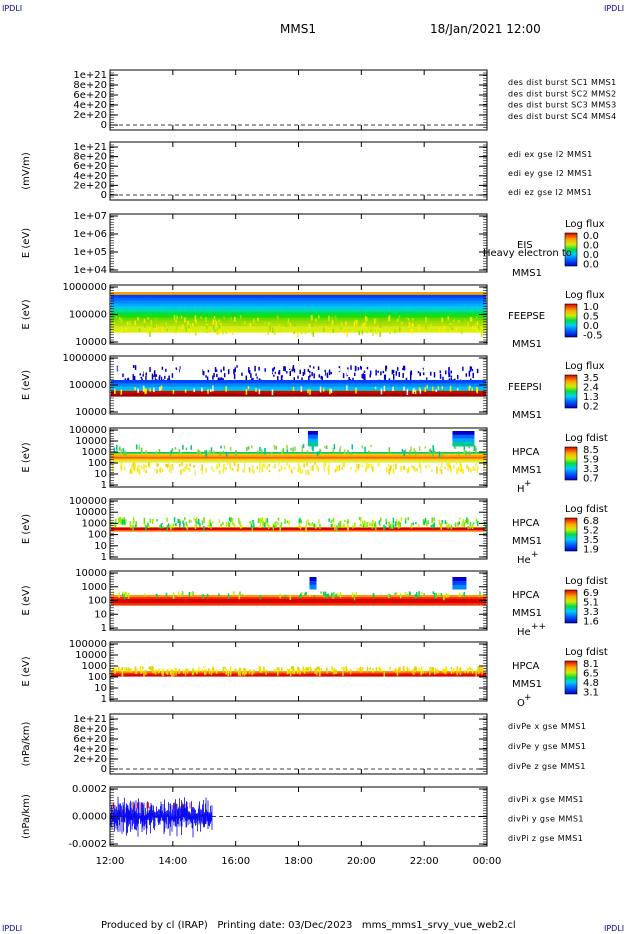  Describe the element at coordinates (97, 601) in the screenshot. I see `y-tick-label: 100` at that location.